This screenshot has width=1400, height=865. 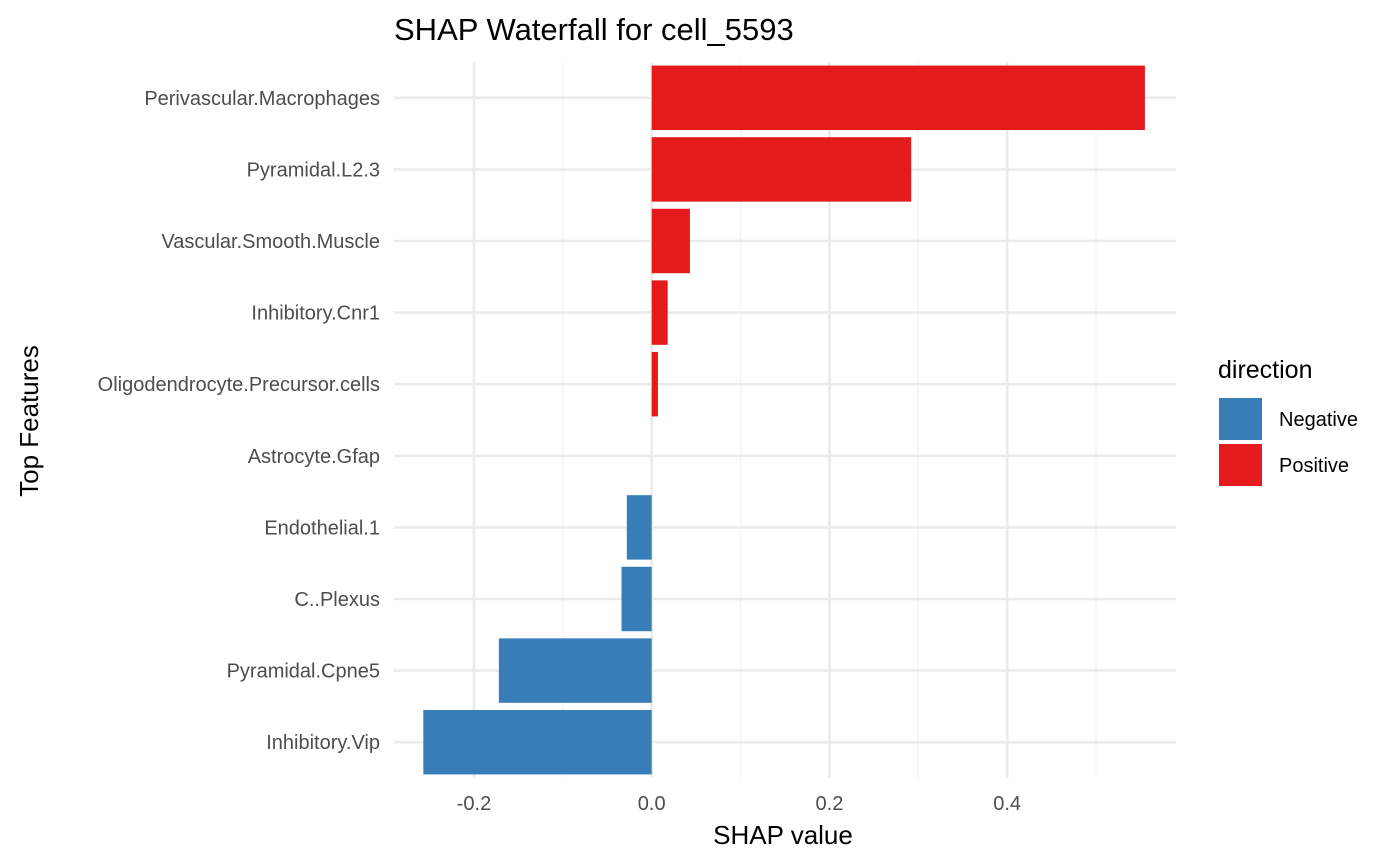 I want to click on y-tick-label: Vascular.Smooth.Muscle, so click(x=270, y=242).